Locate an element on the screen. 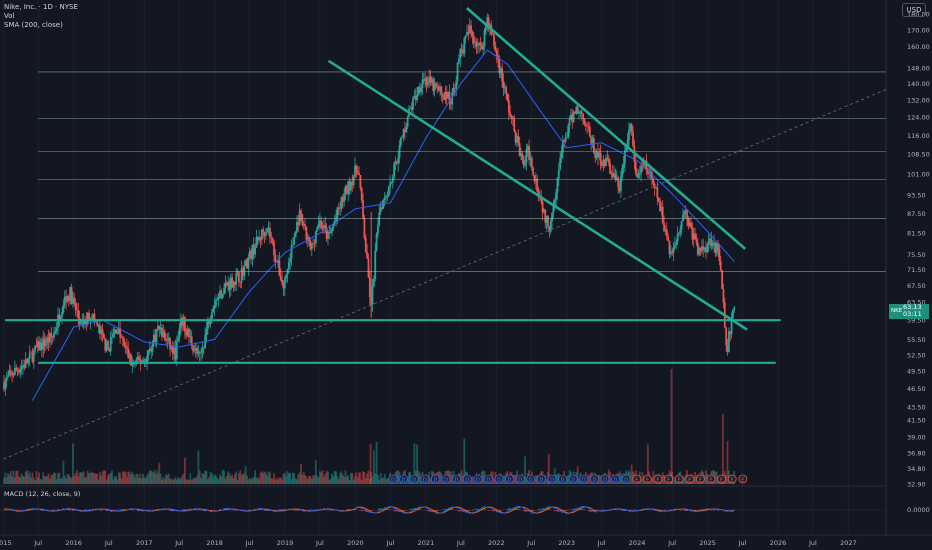 The image size is (932, 550). volume-label: Vol is located at coordinates (9, 16).